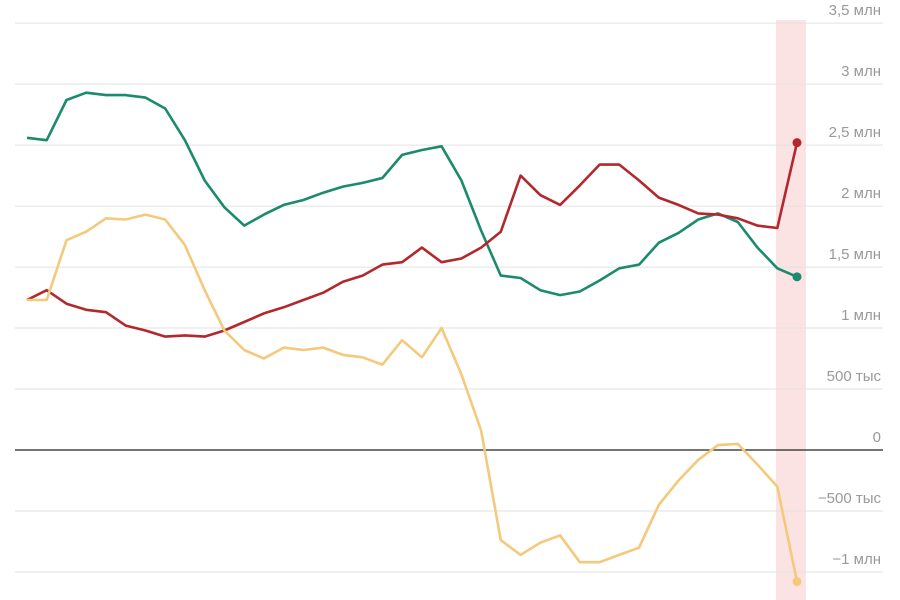 Image resolution: width=900 pixels, height=600 pixels. What do you see at coordinates (861, 315) in the screenshot?
I see `y-tick-label: 1 млн` at bounding box center [861, 315].